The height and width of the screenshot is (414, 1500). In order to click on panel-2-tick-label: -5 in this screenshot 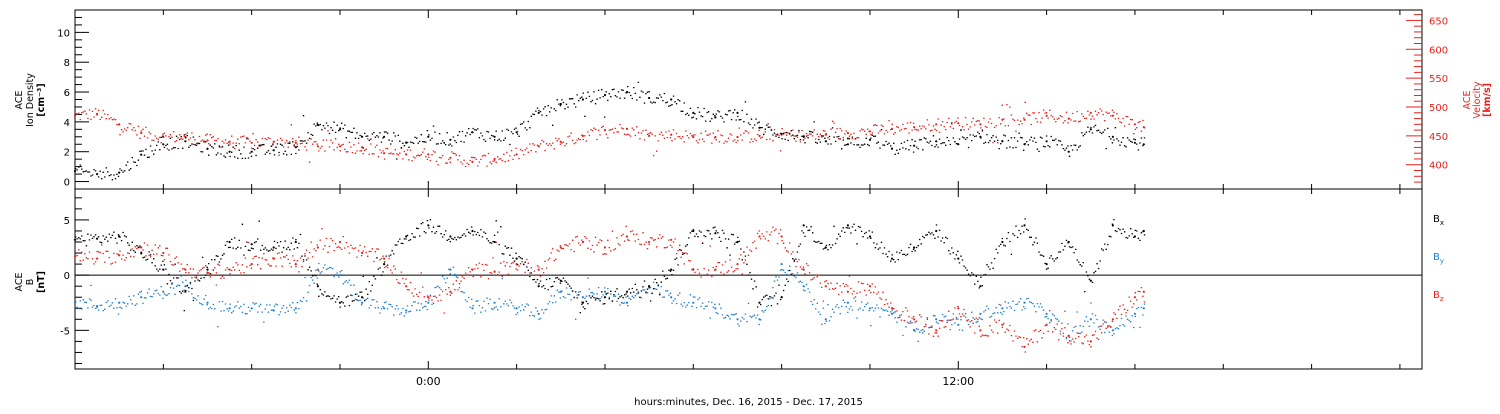, I will do `click(65, 331)`.